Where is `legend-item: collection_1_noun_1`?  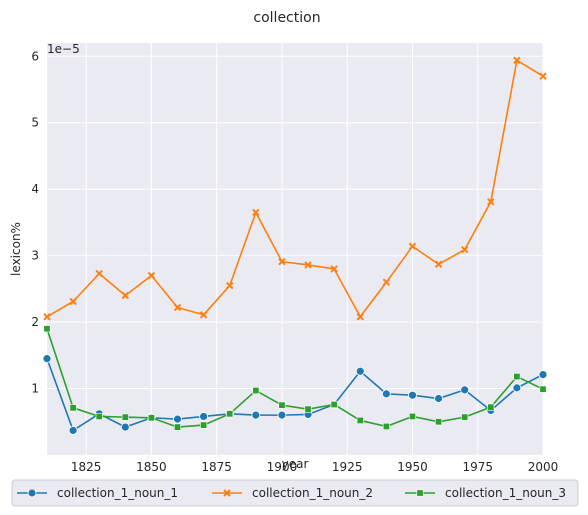
legend-item: collection_1_noun_1 is located at coordinates (97, 493).